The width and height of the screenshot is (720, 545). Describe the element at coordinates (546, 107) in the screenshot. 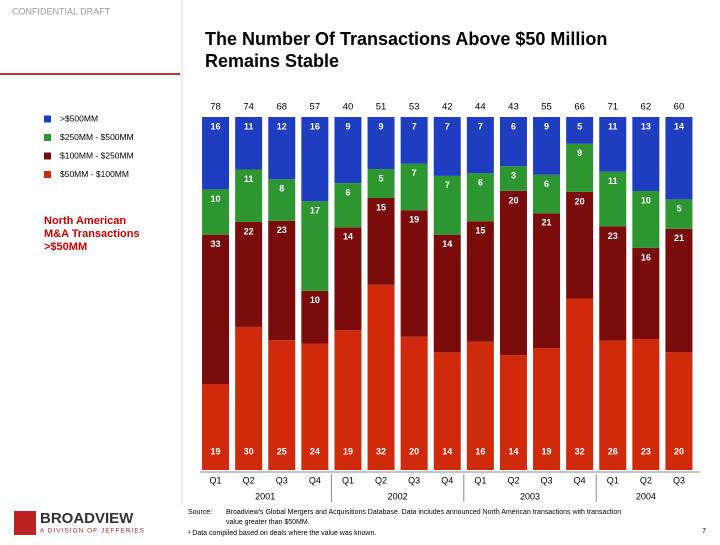

I see `total-label: 55` at that location.